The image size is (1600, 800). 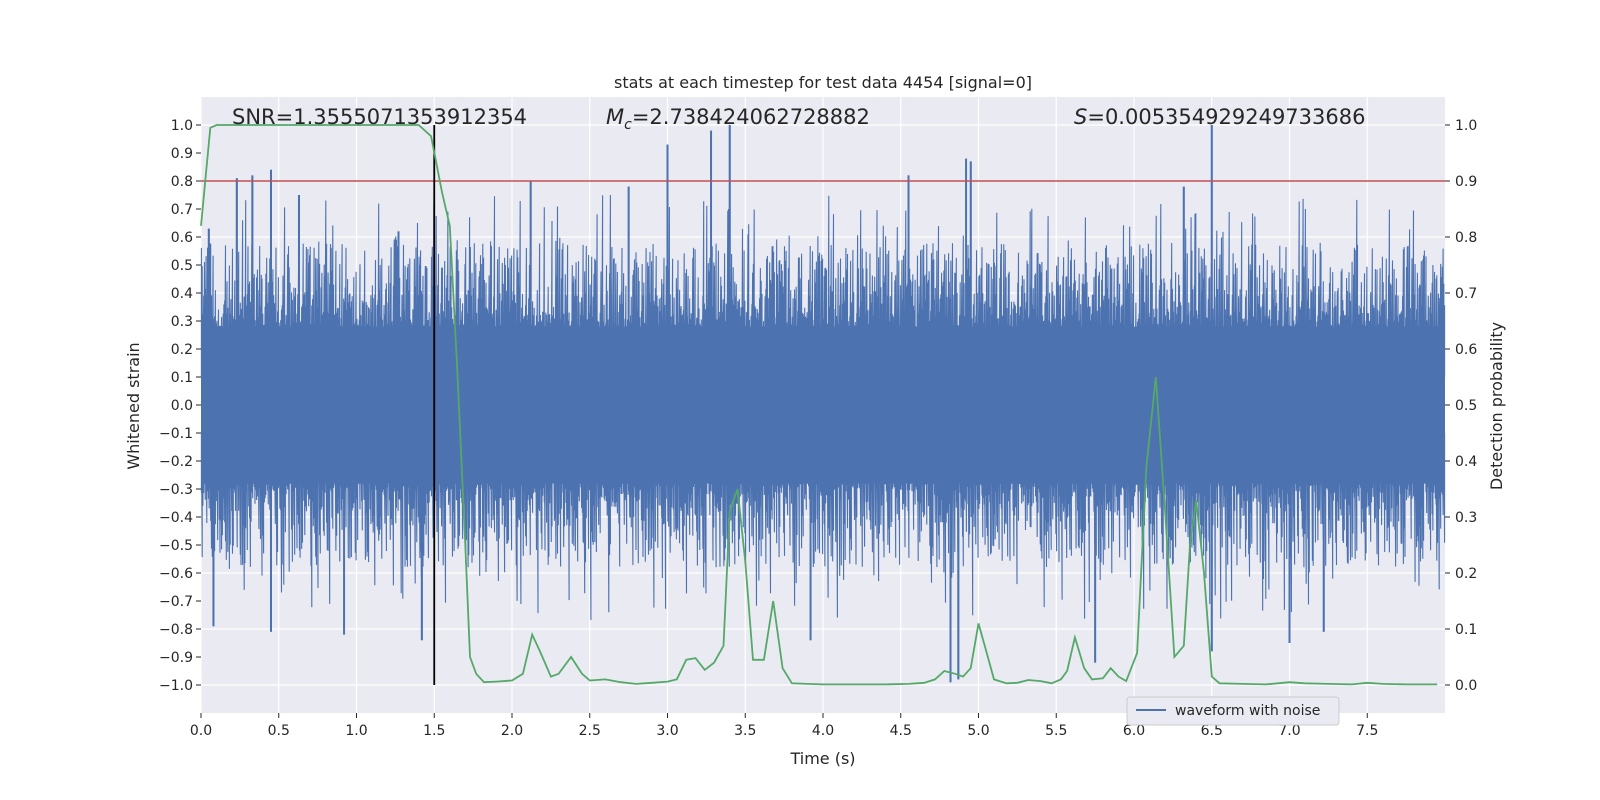 I want to click on right-y-axis-ticks: 1.0 0.9 0.8 0.7 0.6 0.5 0.4 0.3 0.2 0.1 0.0, so click(x=1461, y=406).